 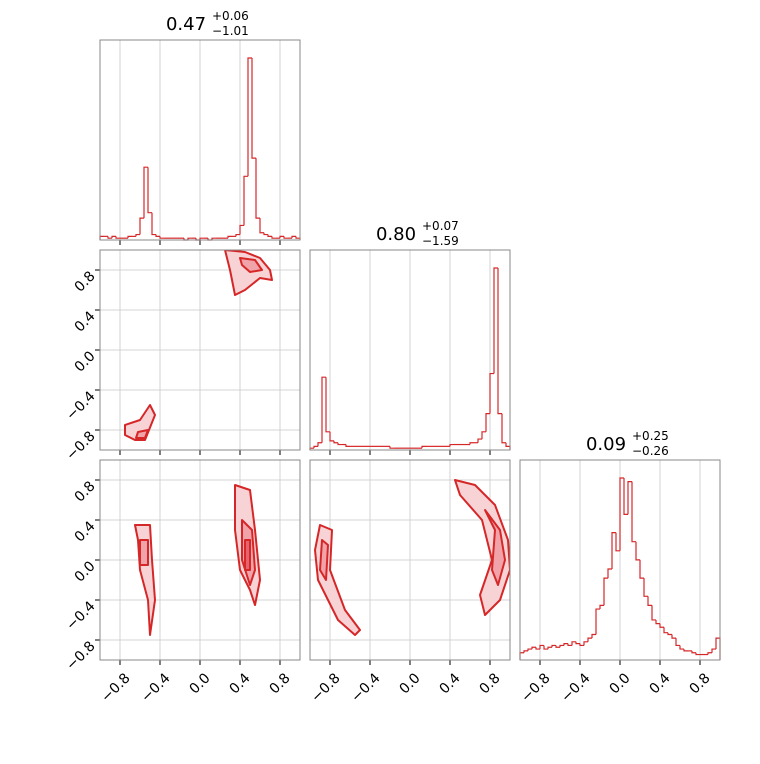 I want to click on panel: −0.8 −0.4 0.0 0.4 0.8 0.09 +0.25−0.26, so click(x=619, y=567).